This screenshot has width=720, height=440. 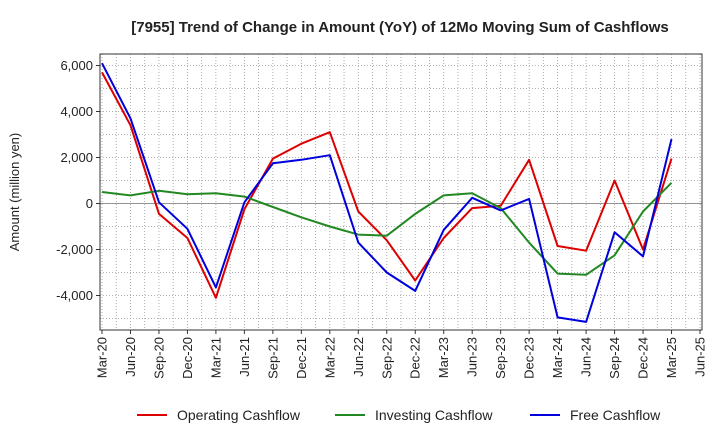 What do you see at coordinates (239, 415) in the screenshot?
I see `operating-cashflow-legend-label: Operating Cashflow` at bounding box center [239, 415].